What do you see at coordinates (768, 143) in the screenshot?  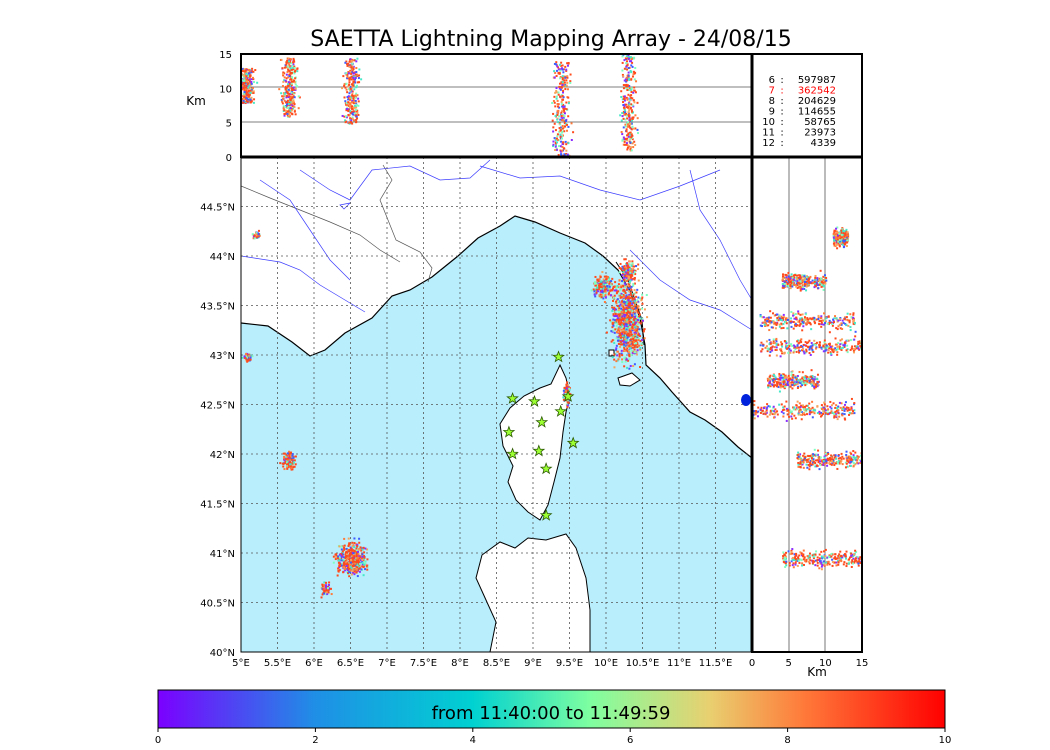 I see `station-id-label: 12` at bounding box center [768, 143].